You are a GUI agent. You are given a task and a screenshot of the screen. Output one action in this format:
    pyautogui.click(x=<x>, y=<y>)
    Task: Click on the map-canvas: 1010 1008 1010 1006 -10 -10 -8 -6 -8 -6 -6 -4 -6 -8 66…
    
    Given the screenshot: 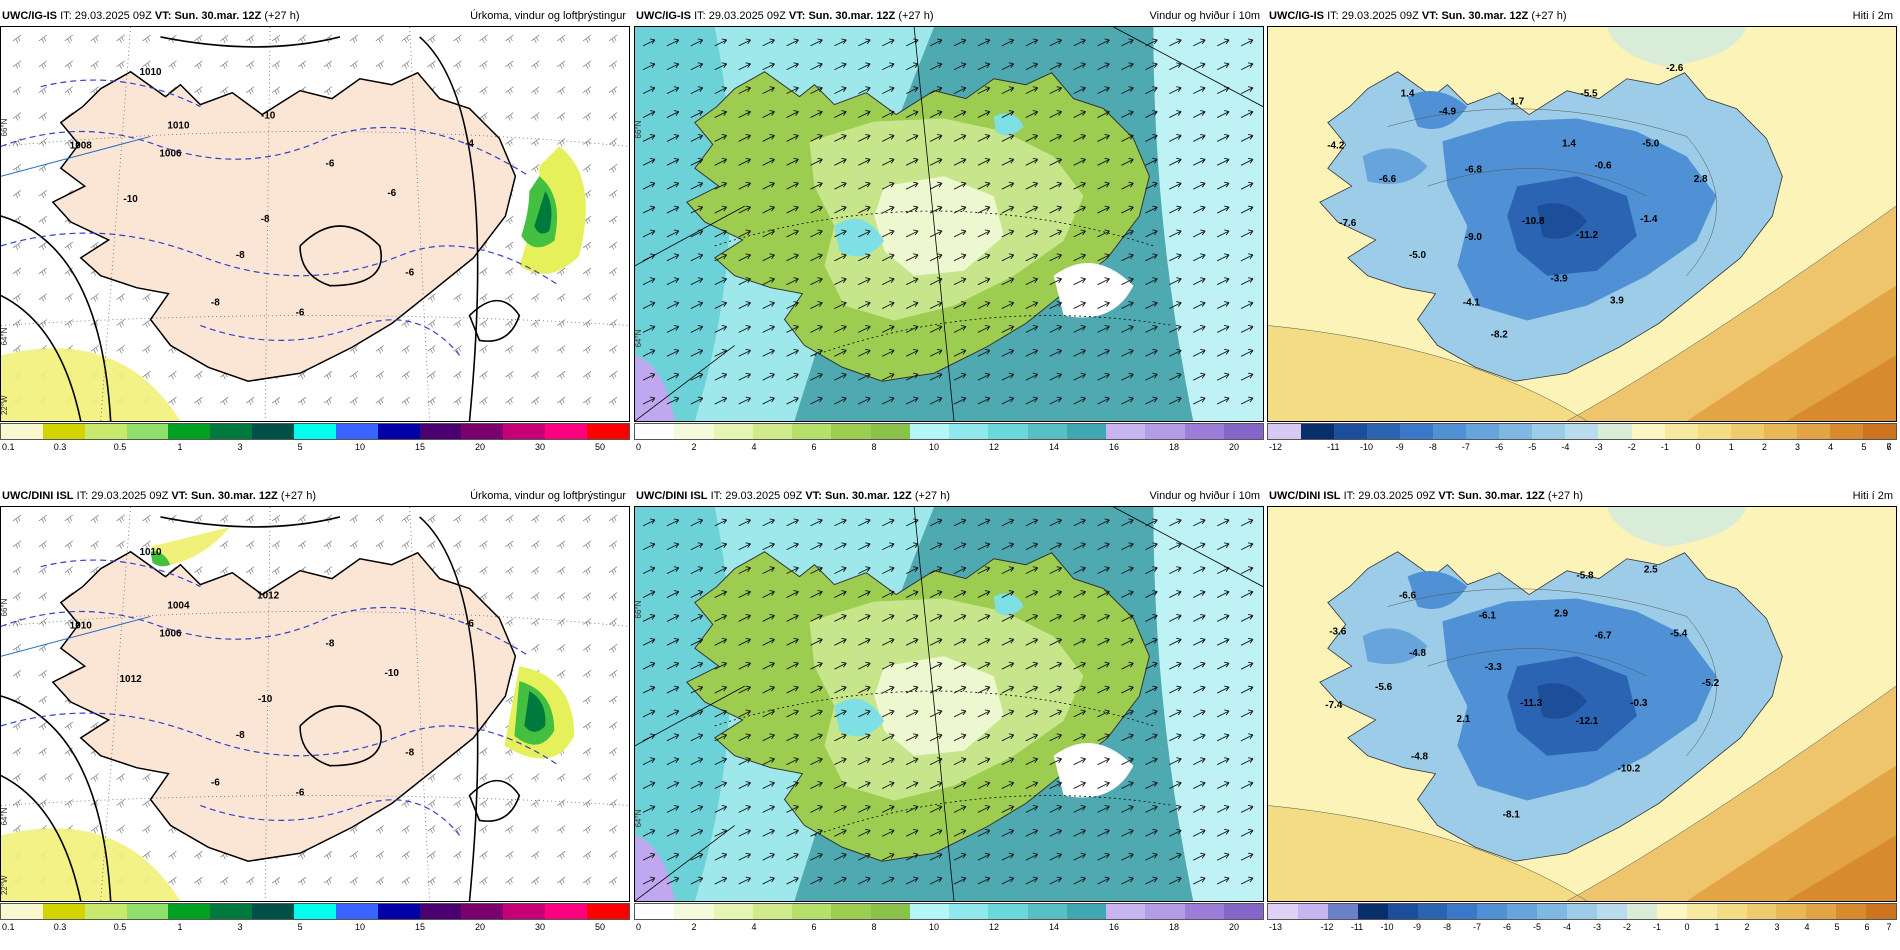 What is the action you would take?
    pyautogui.click(x=315, y=224)
    